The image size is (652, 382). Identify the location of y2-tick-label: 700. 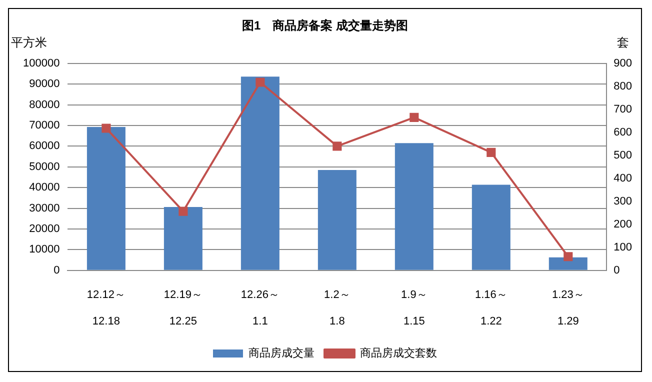
(623, 109).